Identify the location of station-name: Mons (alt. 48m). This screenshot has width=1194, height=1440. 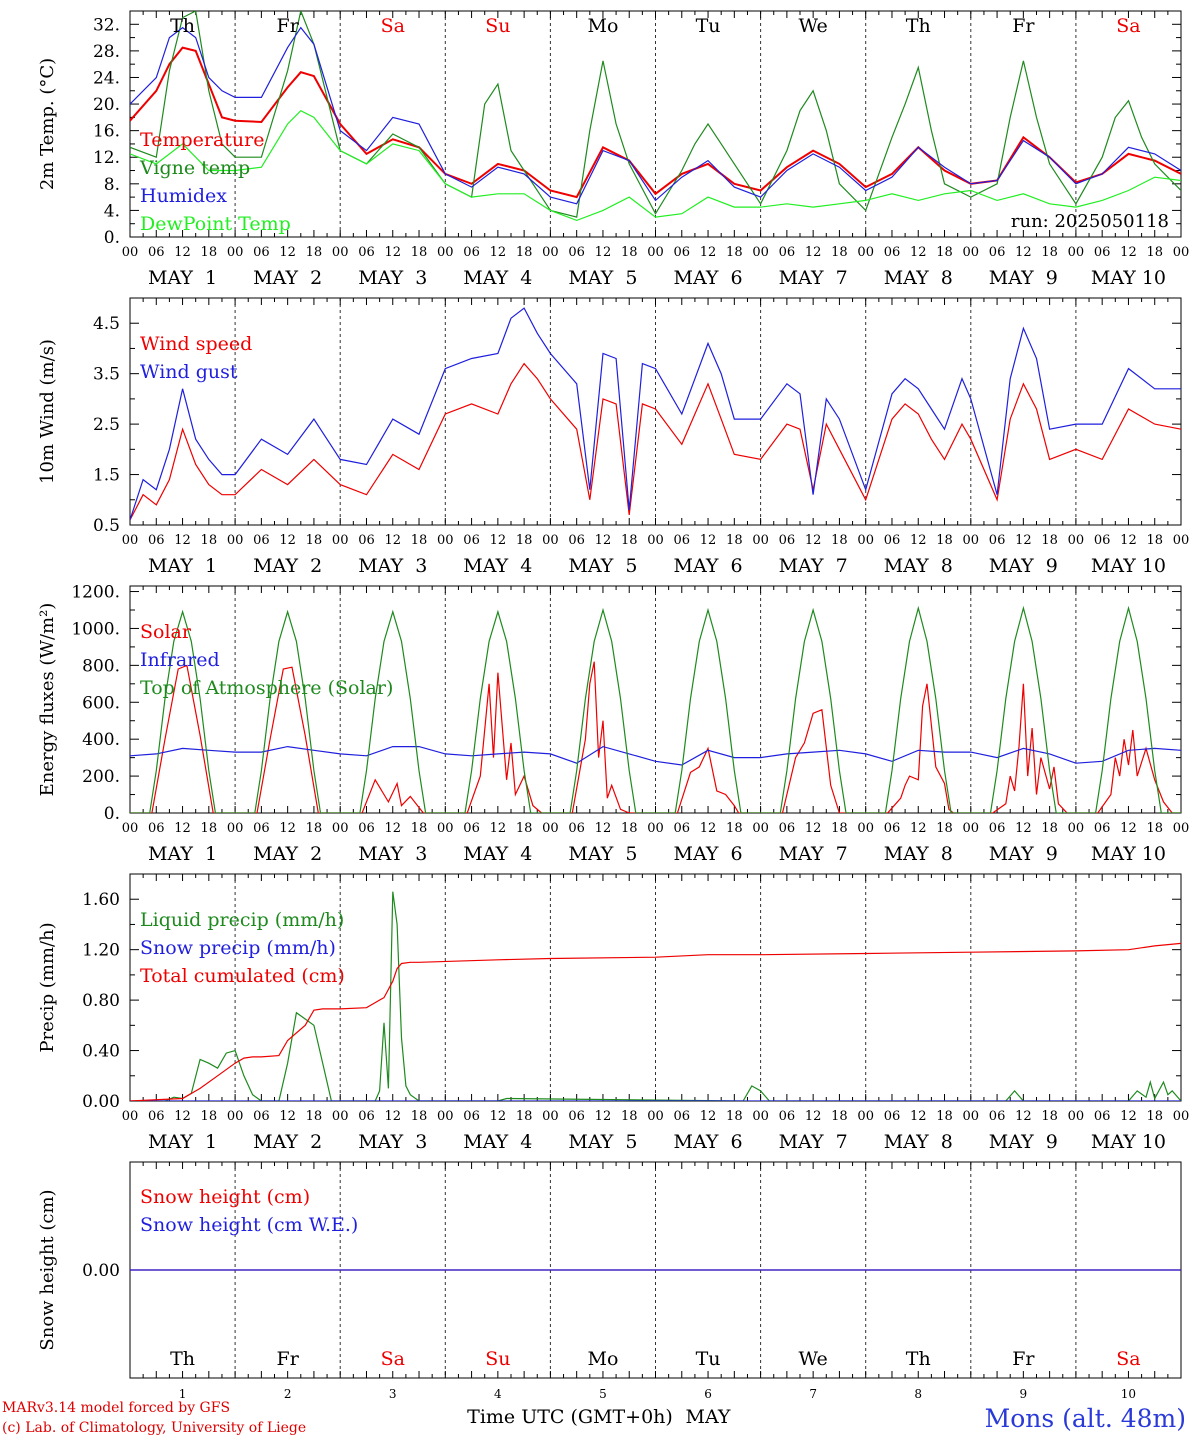
(1085, 1418).